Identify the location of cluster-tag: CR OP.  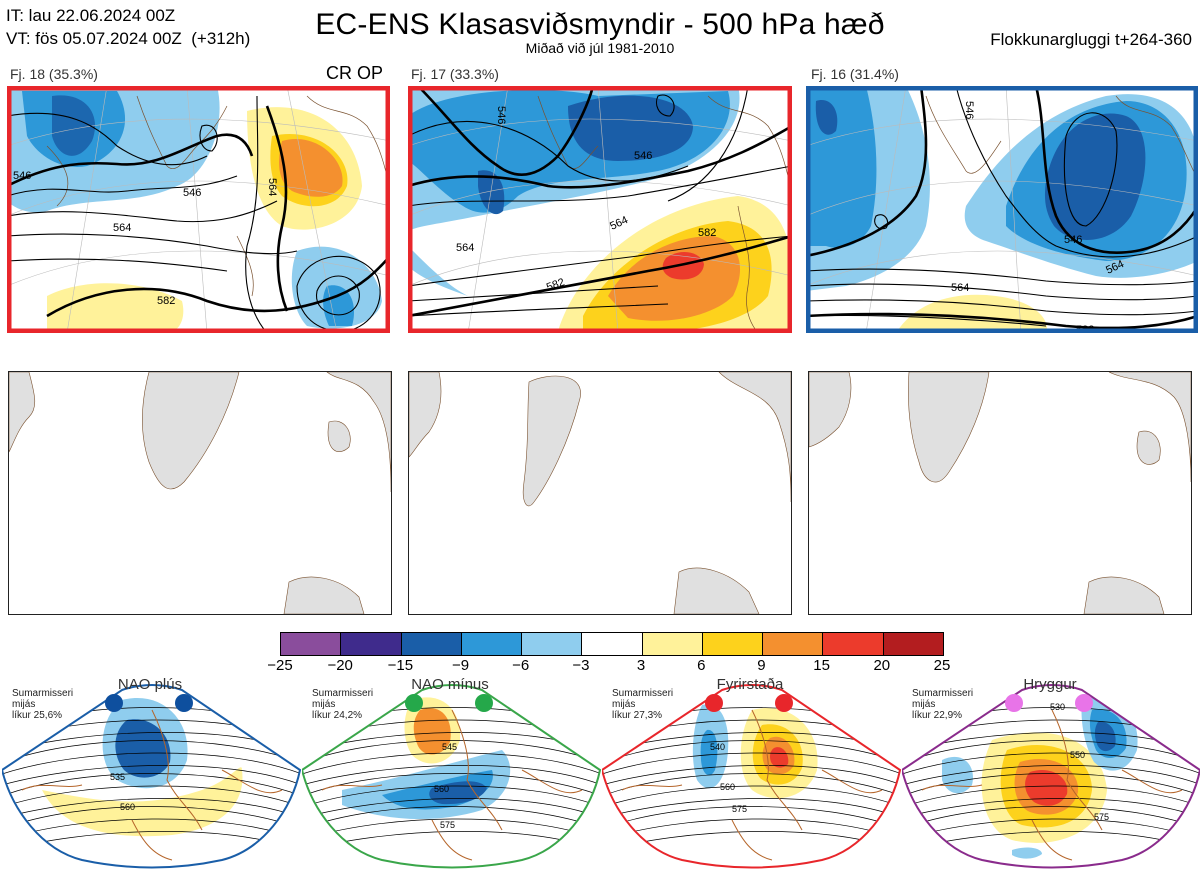
(355, 73).